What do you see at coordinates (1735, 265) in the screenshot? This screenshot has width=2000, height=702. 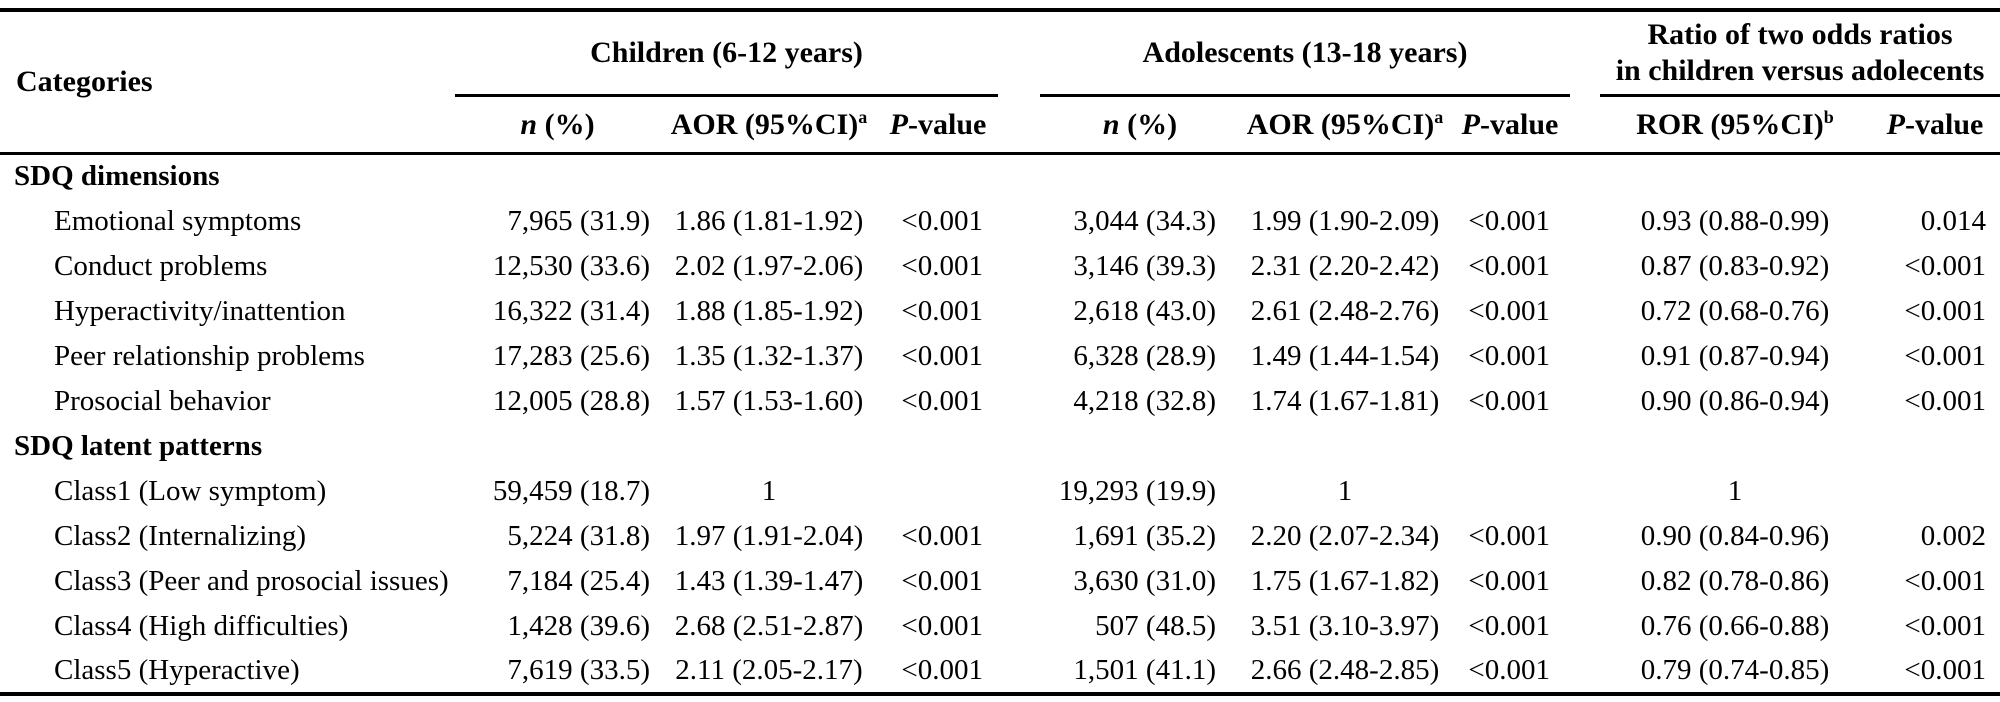 I see `cell-ror: 0.87 (0.83-0.92)` at bounding box center [1735, 265].